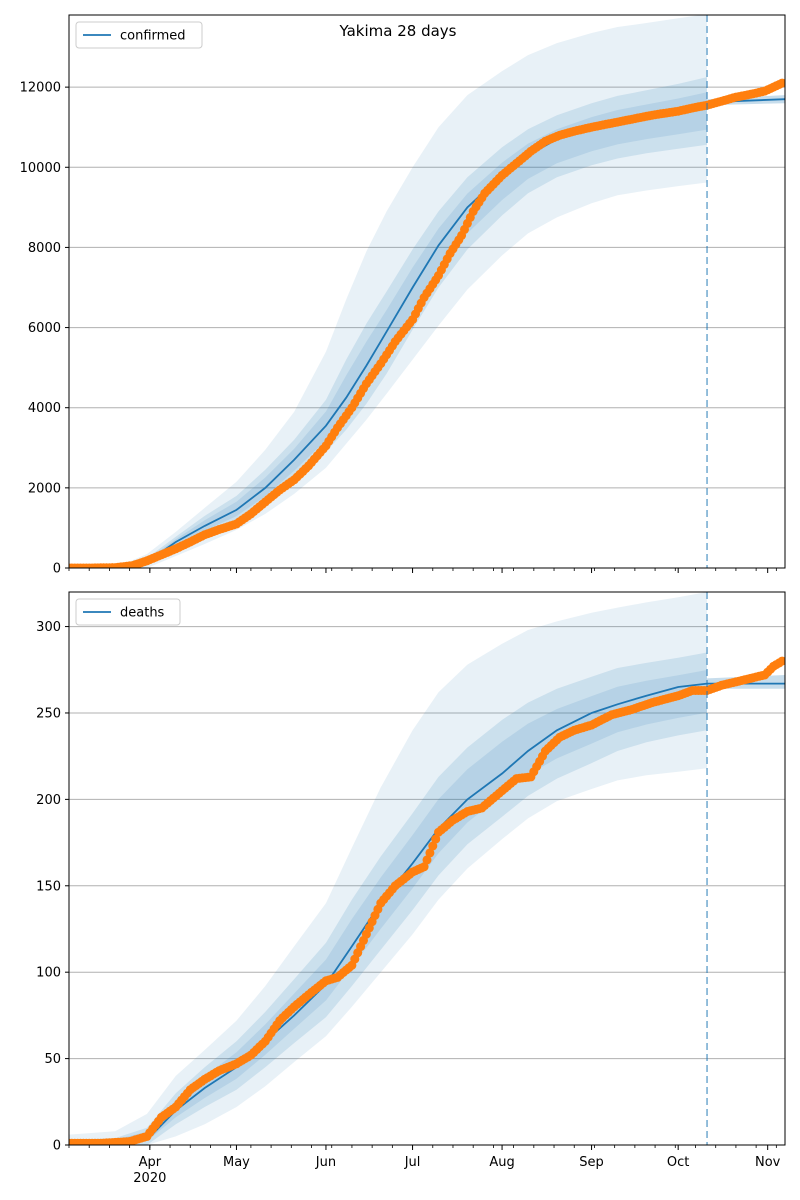  Describe the element at coordinates (48, 973) in the screenshot. I see `deaths-ytick-label: 100` at that location.